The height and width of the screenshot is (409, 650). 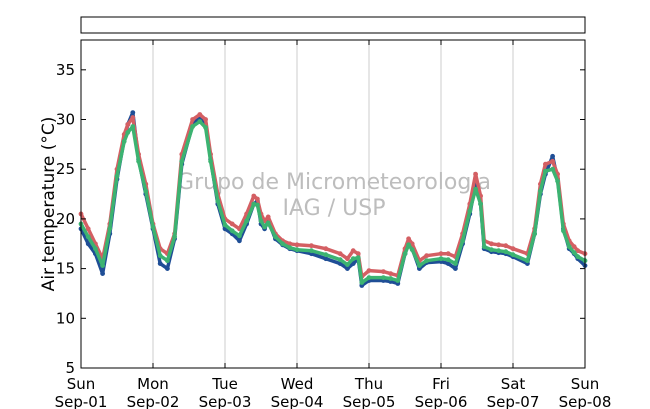 I want to click on y-tick-label-5: 5, so click(x=70, y=368).